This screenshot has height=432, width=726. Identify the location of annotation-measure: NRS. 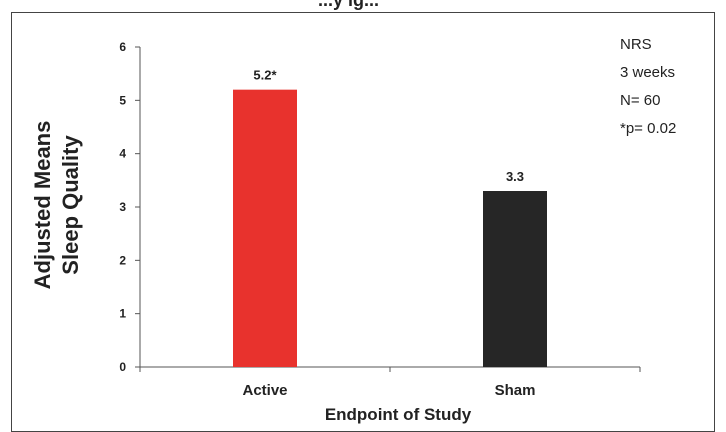
(636, 44).